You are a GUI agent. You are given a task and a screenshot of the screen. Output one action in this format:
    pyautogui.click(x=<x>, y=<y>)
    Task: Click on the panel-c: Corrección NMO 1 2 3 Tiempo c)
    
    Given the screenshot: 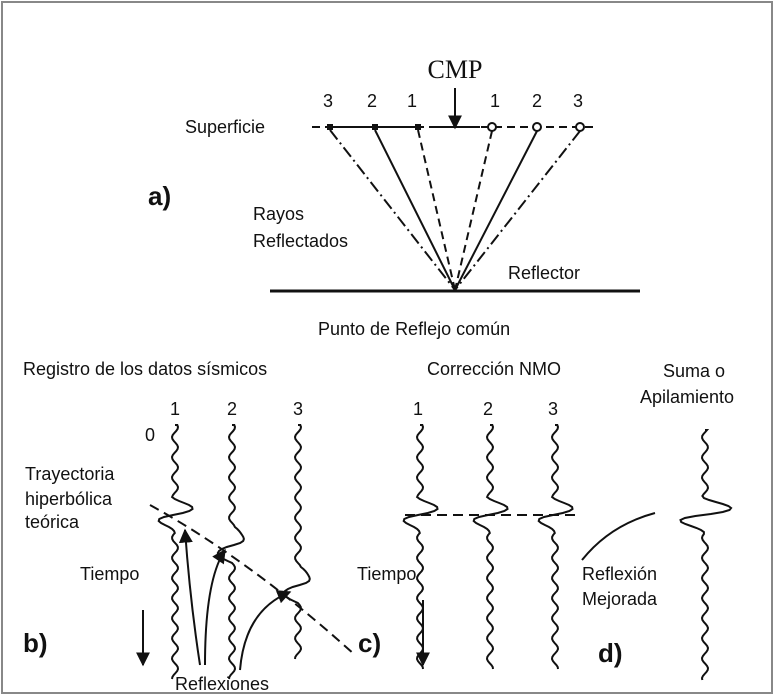 What is the action you would take?
    pyautogui.click(x=467, y=513)
    